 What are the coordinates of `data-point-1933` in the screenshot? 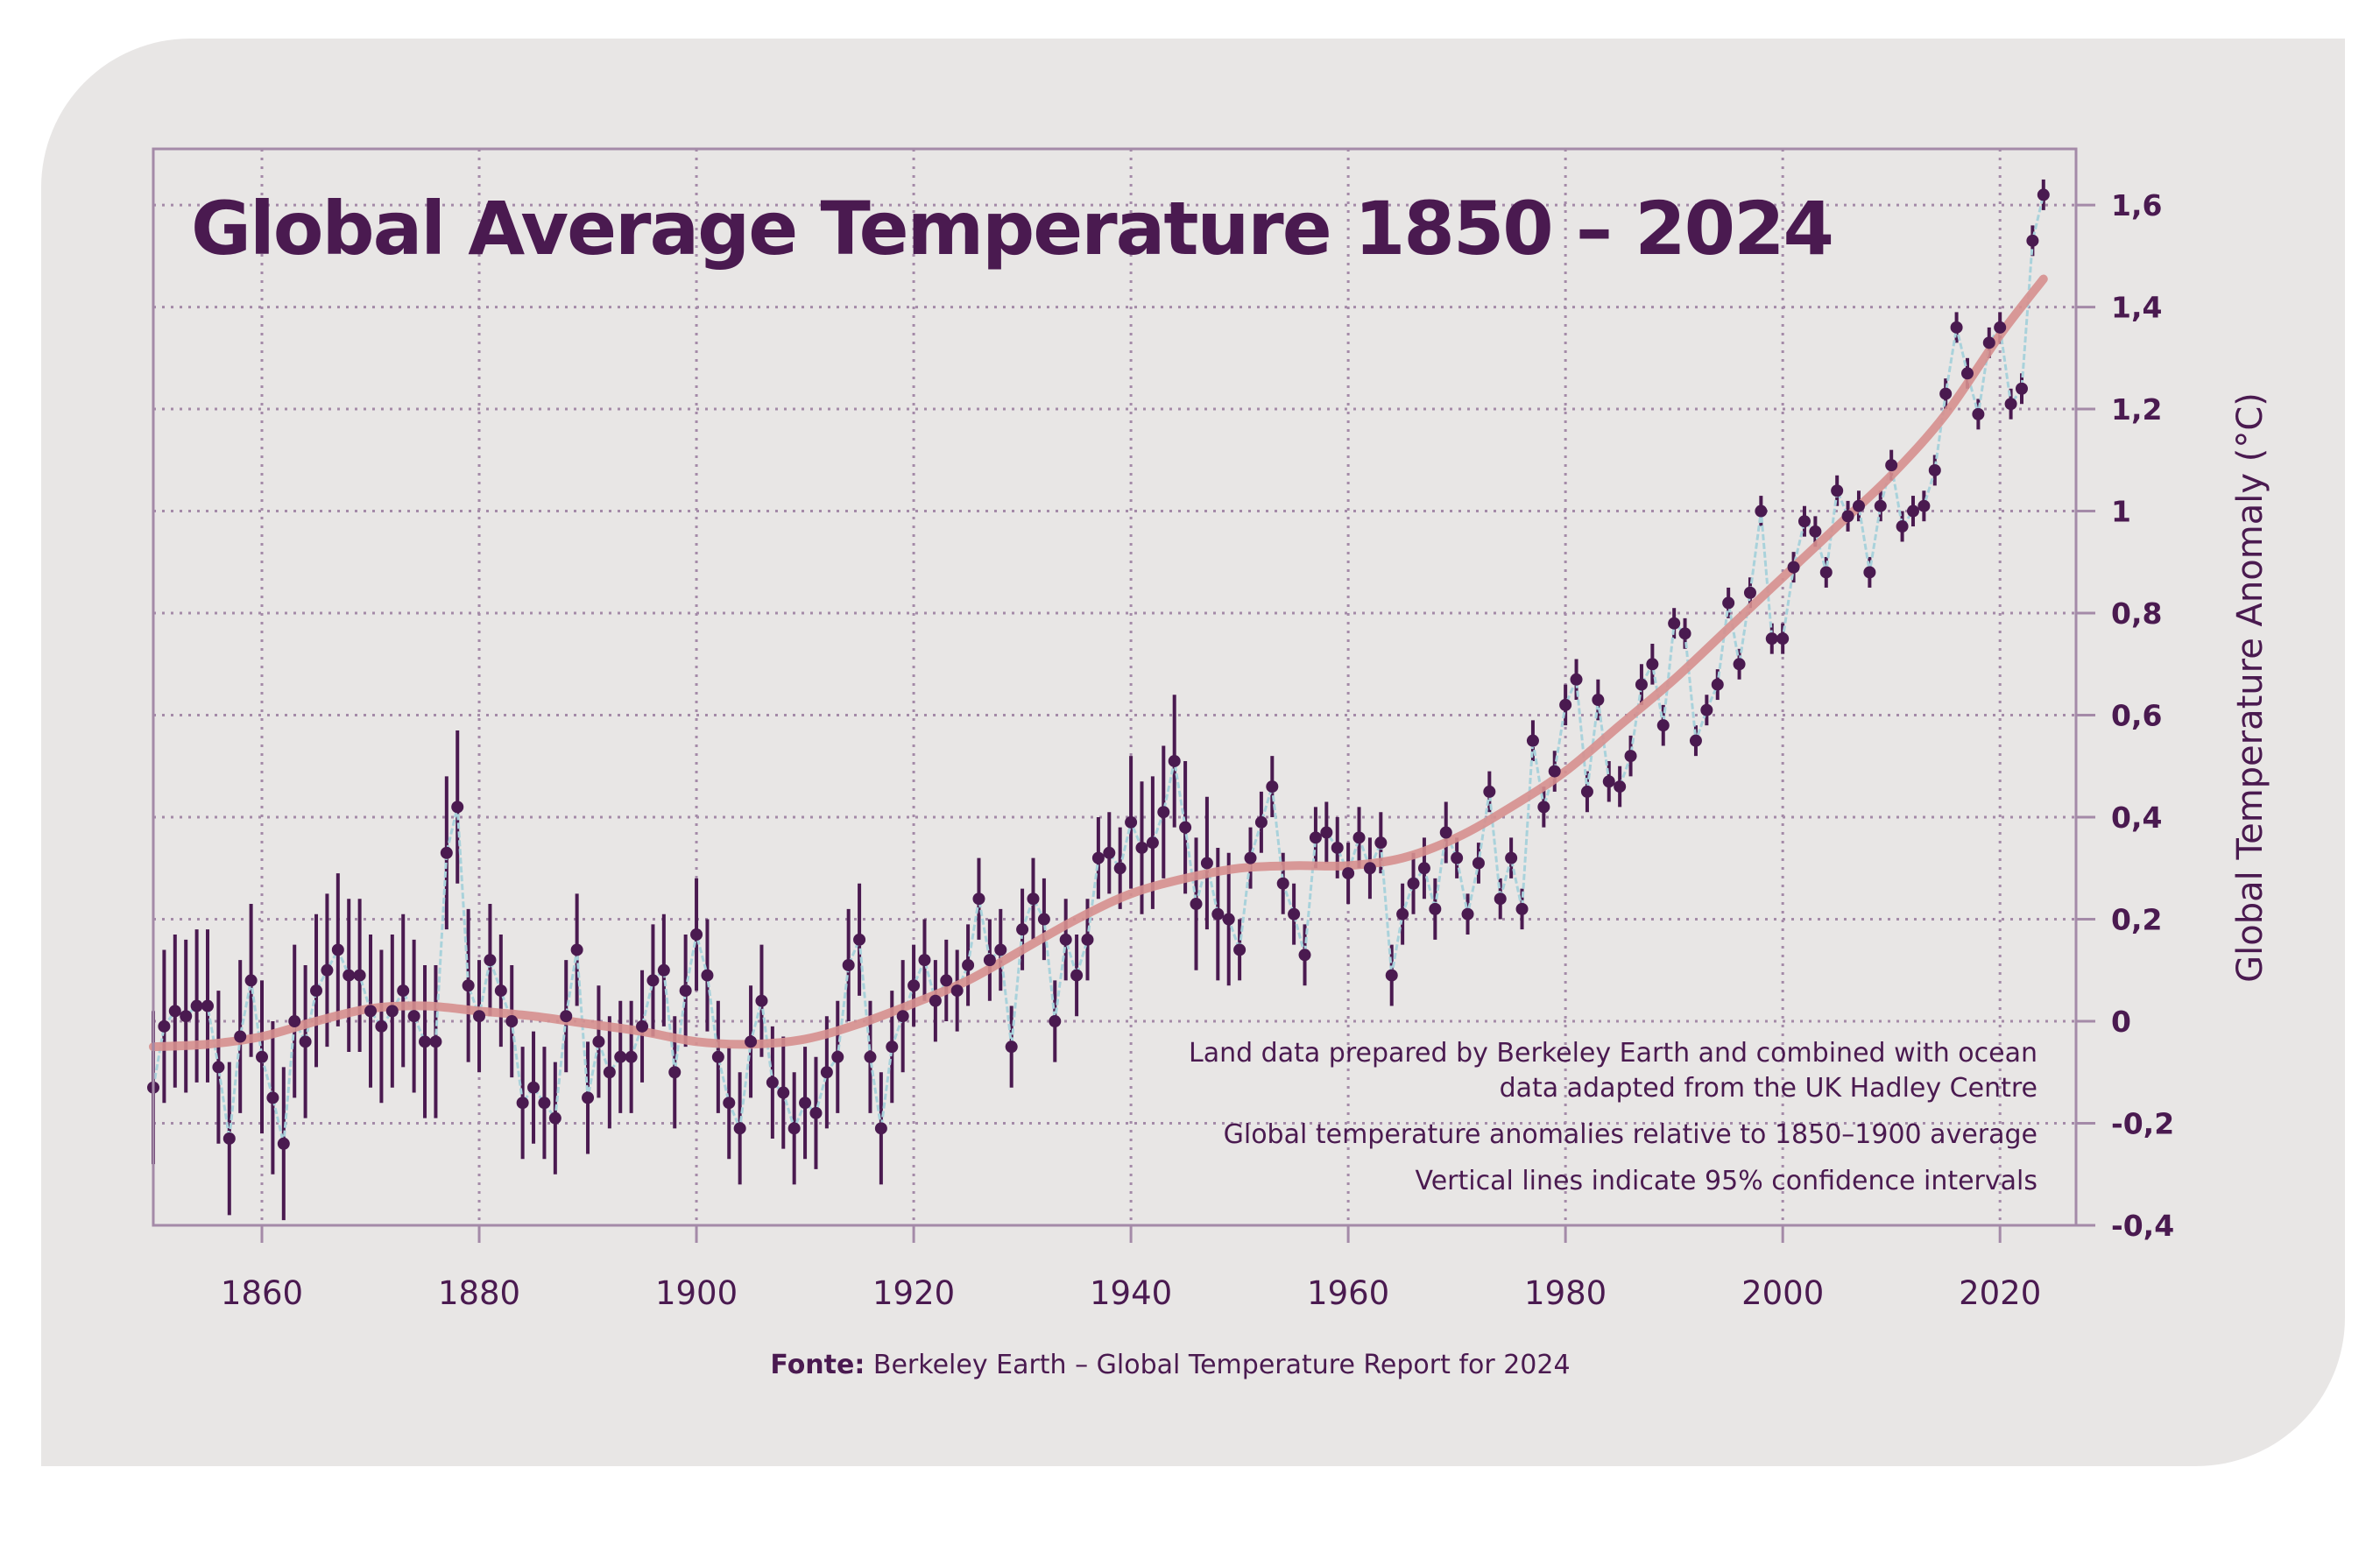 It's located at (1055, 1021).